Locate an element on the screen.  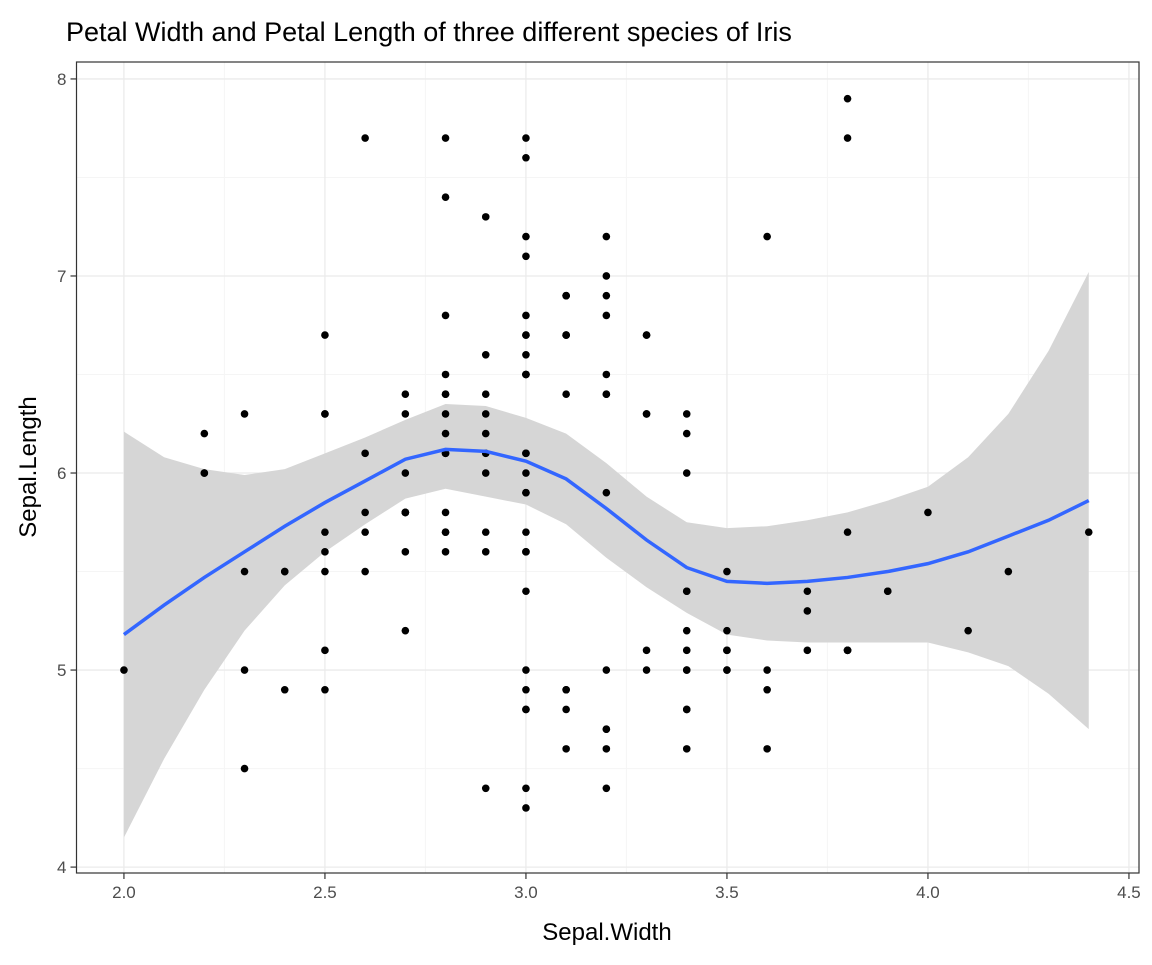
x-tick-label: 2.0 is located at coordinates (124, 892).